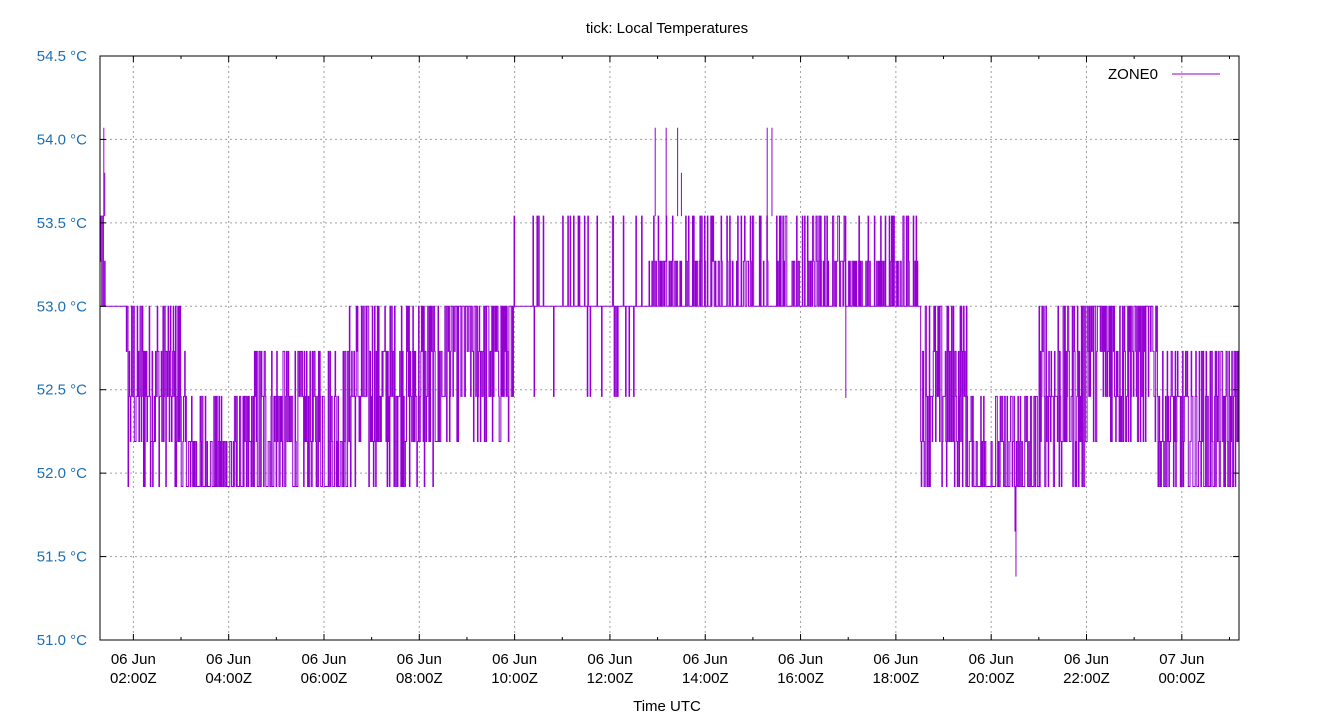 This screenshot has height=720, width=1340. I want to click on x-axis-label: Time UTC, so click(667, 706).